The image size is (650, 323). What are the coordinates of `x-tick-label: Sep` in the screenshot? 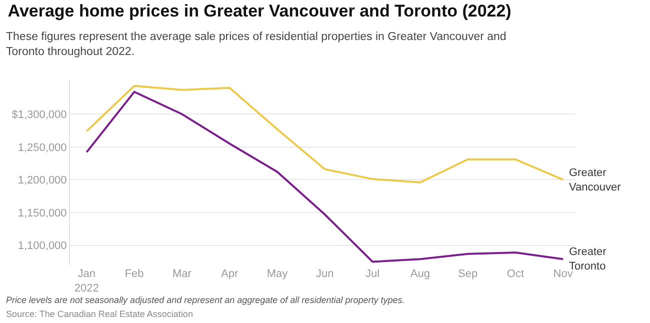 It's located at (468, 274).